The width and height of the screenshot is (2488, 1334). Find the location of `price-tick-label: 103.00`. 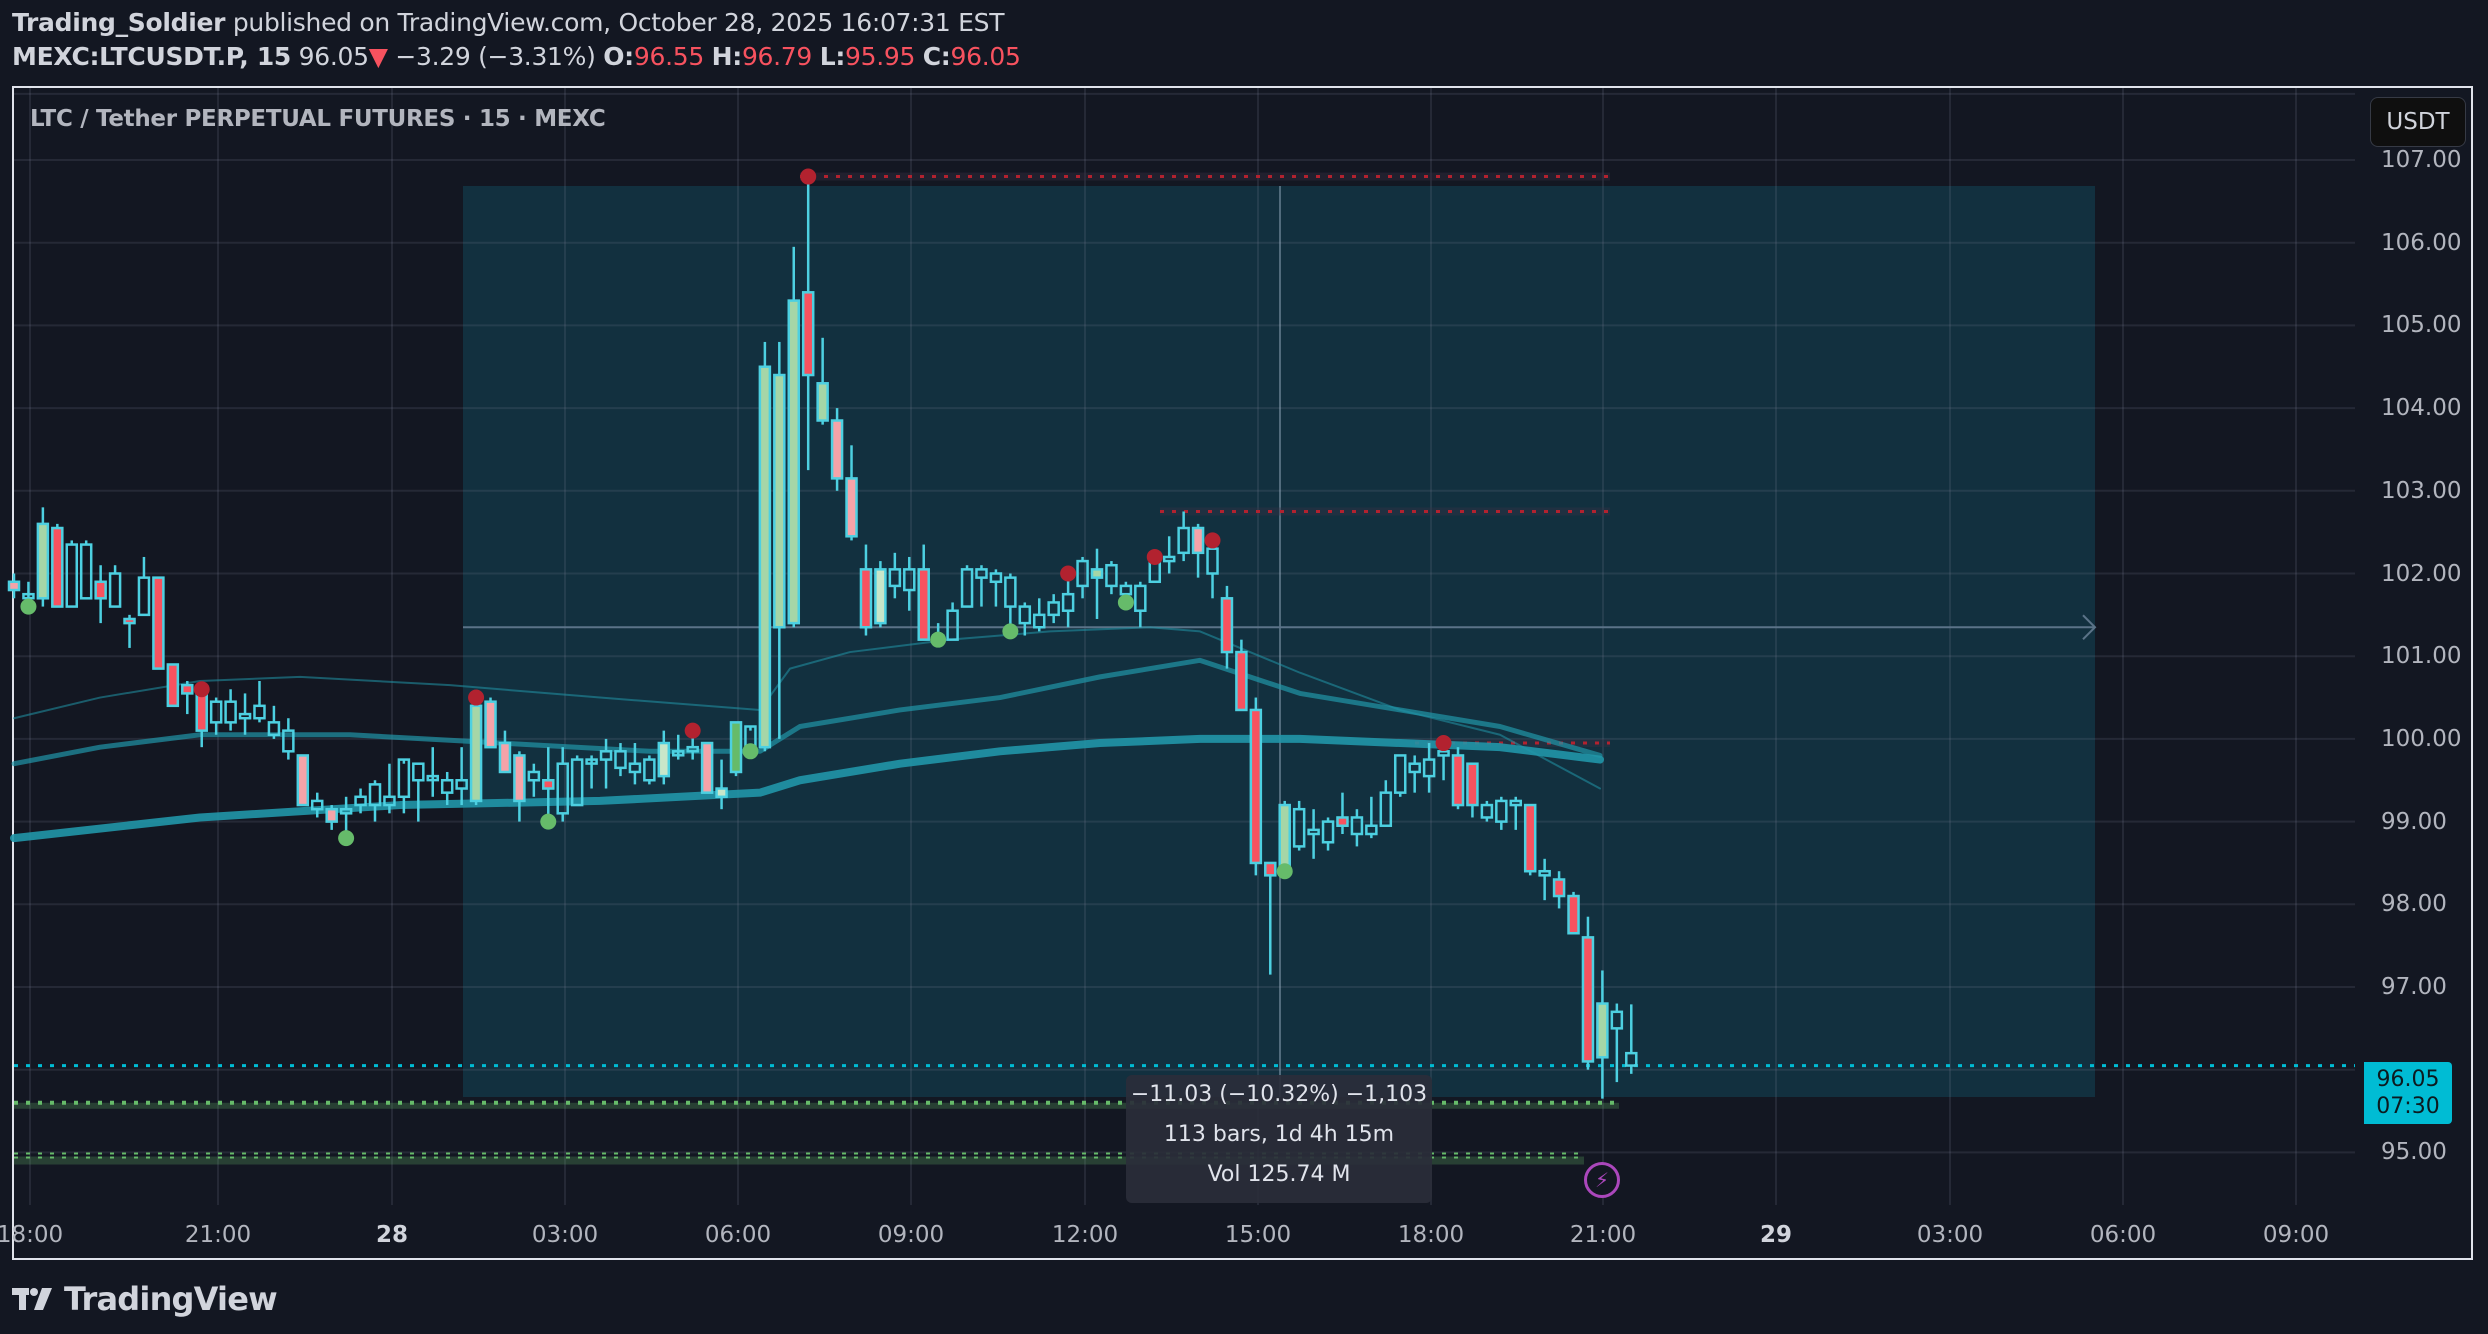

price-tick-label: 103.00 is located at coordinates (2421, 490).